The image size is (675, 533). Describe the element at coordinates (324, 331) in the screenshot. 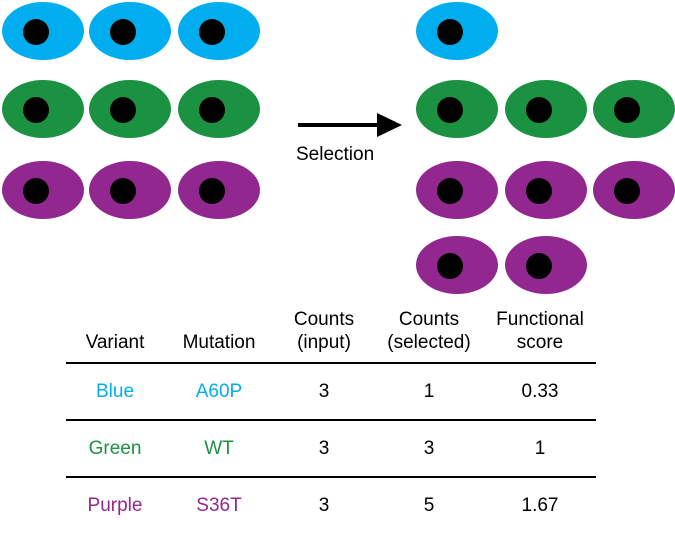

I see `header-counts-input: Counts (input)` at that location.